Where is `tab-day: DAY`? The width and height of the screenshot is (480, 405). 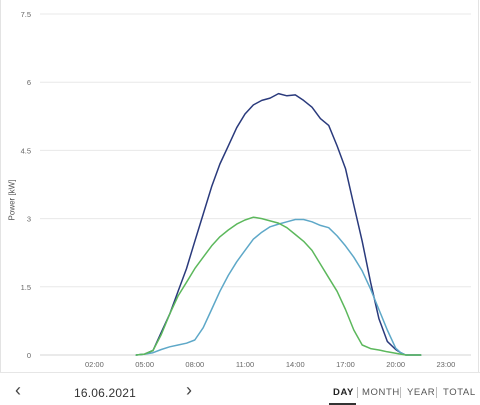
tab-day: DAY is located at coordinates (343, 392).